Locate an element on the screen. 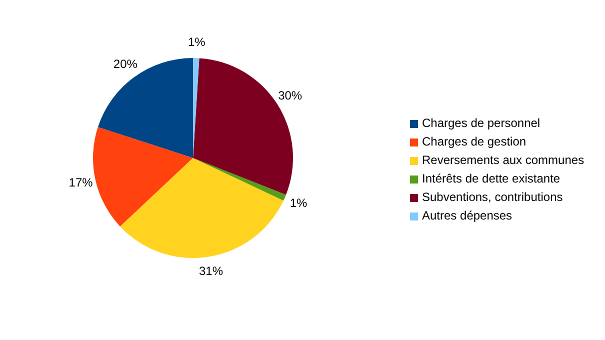 This screenshot has width=605, height=340. data-label: 31% is located at coordinates (211, 271).